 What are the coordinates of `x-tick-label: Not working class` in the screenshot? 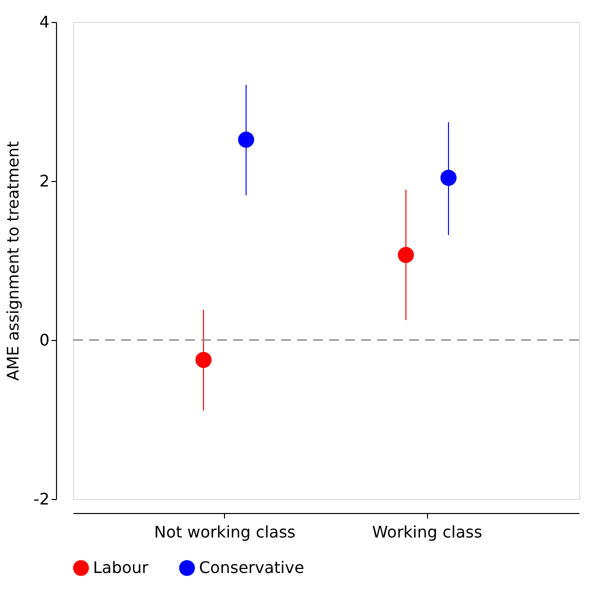 It's located at (225, 532).